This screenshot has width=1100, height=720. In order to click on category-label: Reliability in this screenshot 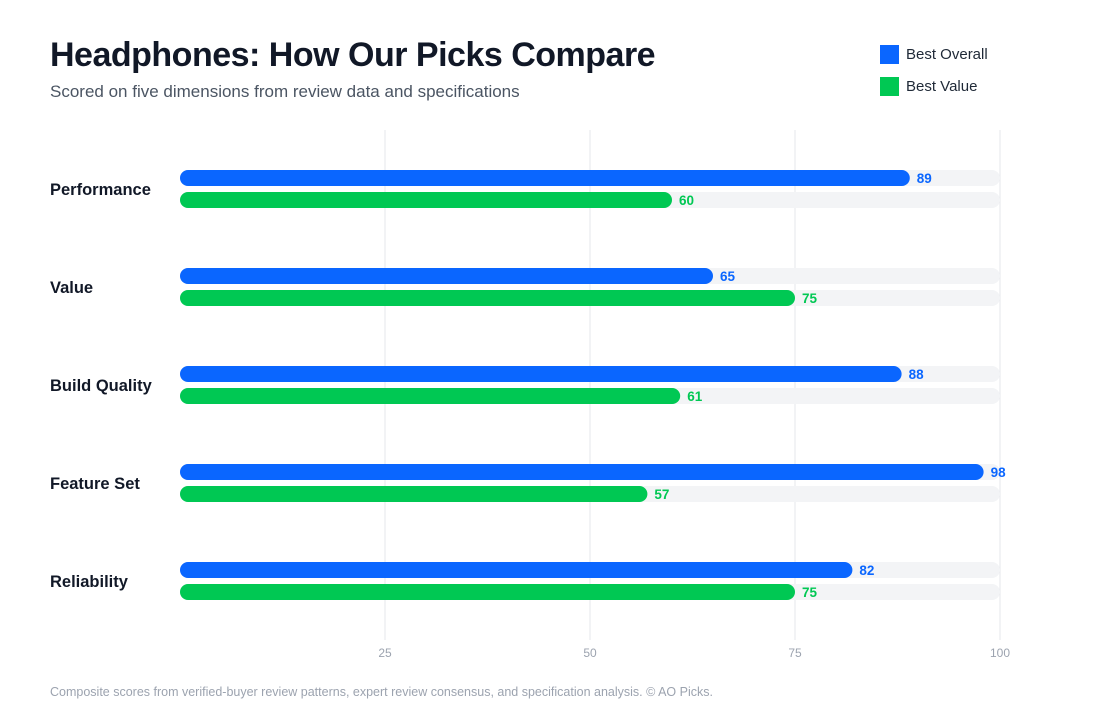, I will do `click(89, 582)`.